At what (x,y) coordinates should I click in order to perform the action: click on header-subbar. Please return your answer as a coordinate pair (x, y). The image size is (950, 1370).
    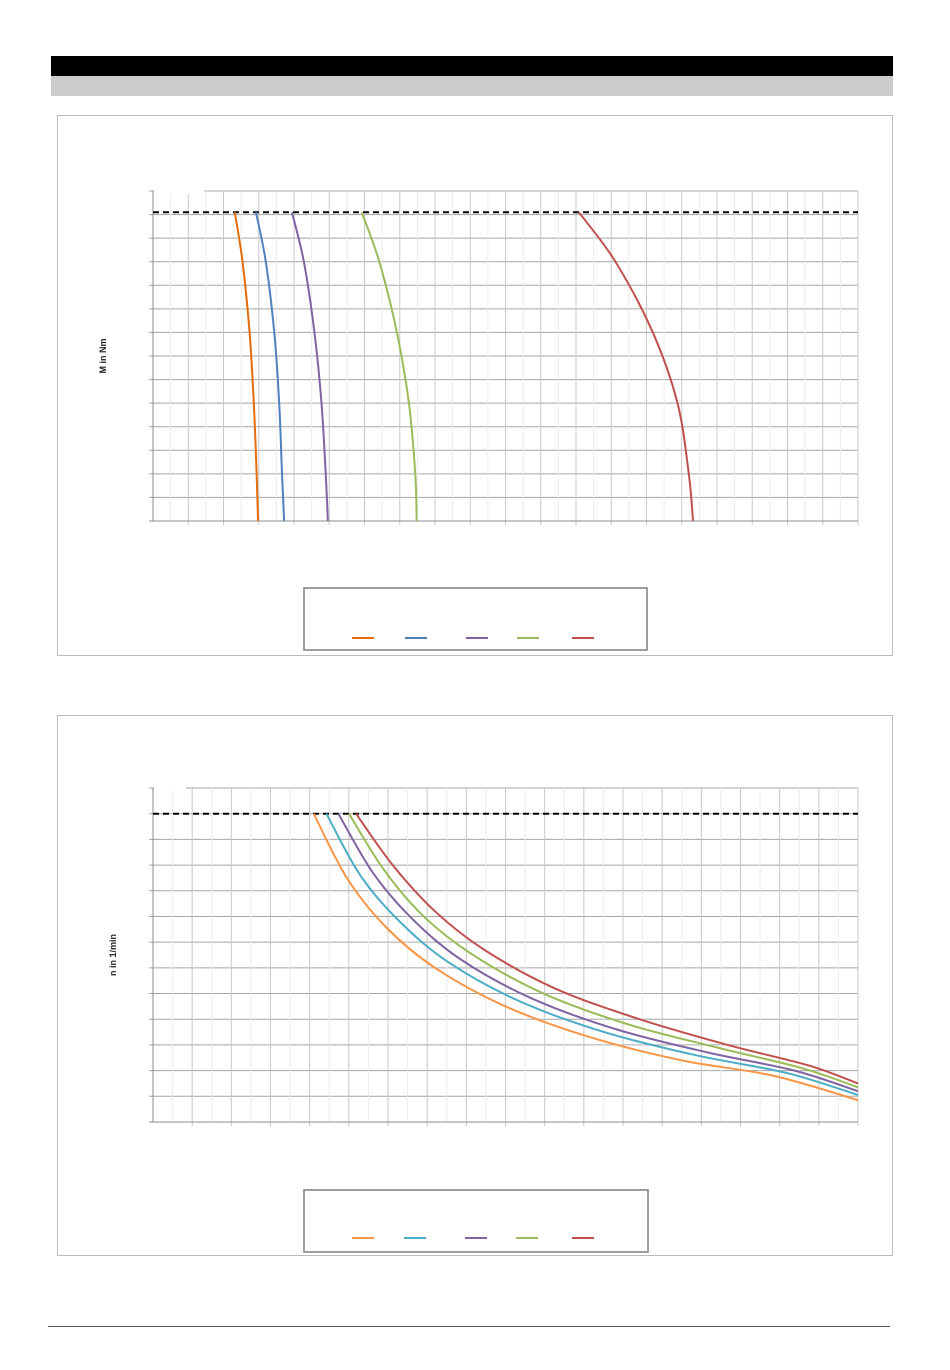
    Looking at the image, I should click on (472, 86).